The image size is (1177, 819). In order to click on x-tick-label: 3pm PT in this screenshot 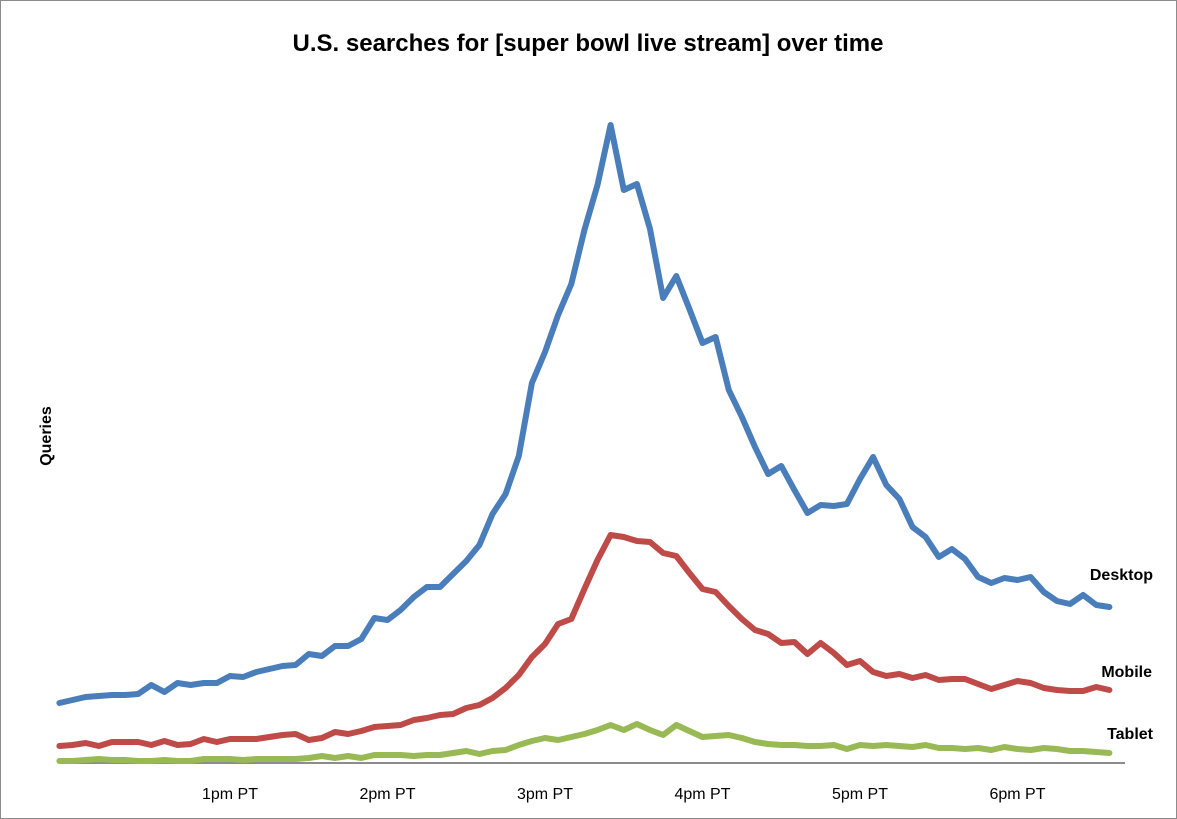, I will do `click(545, 794)`.